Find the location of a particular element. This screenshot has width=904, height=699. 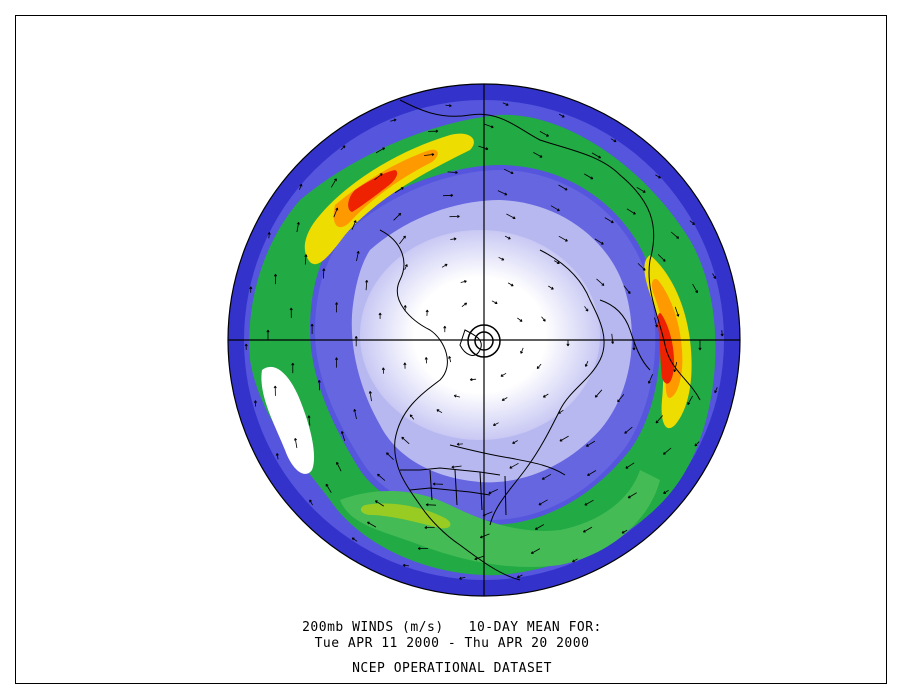

jet-lobe-america-lime is located at coordinates (405, 516).